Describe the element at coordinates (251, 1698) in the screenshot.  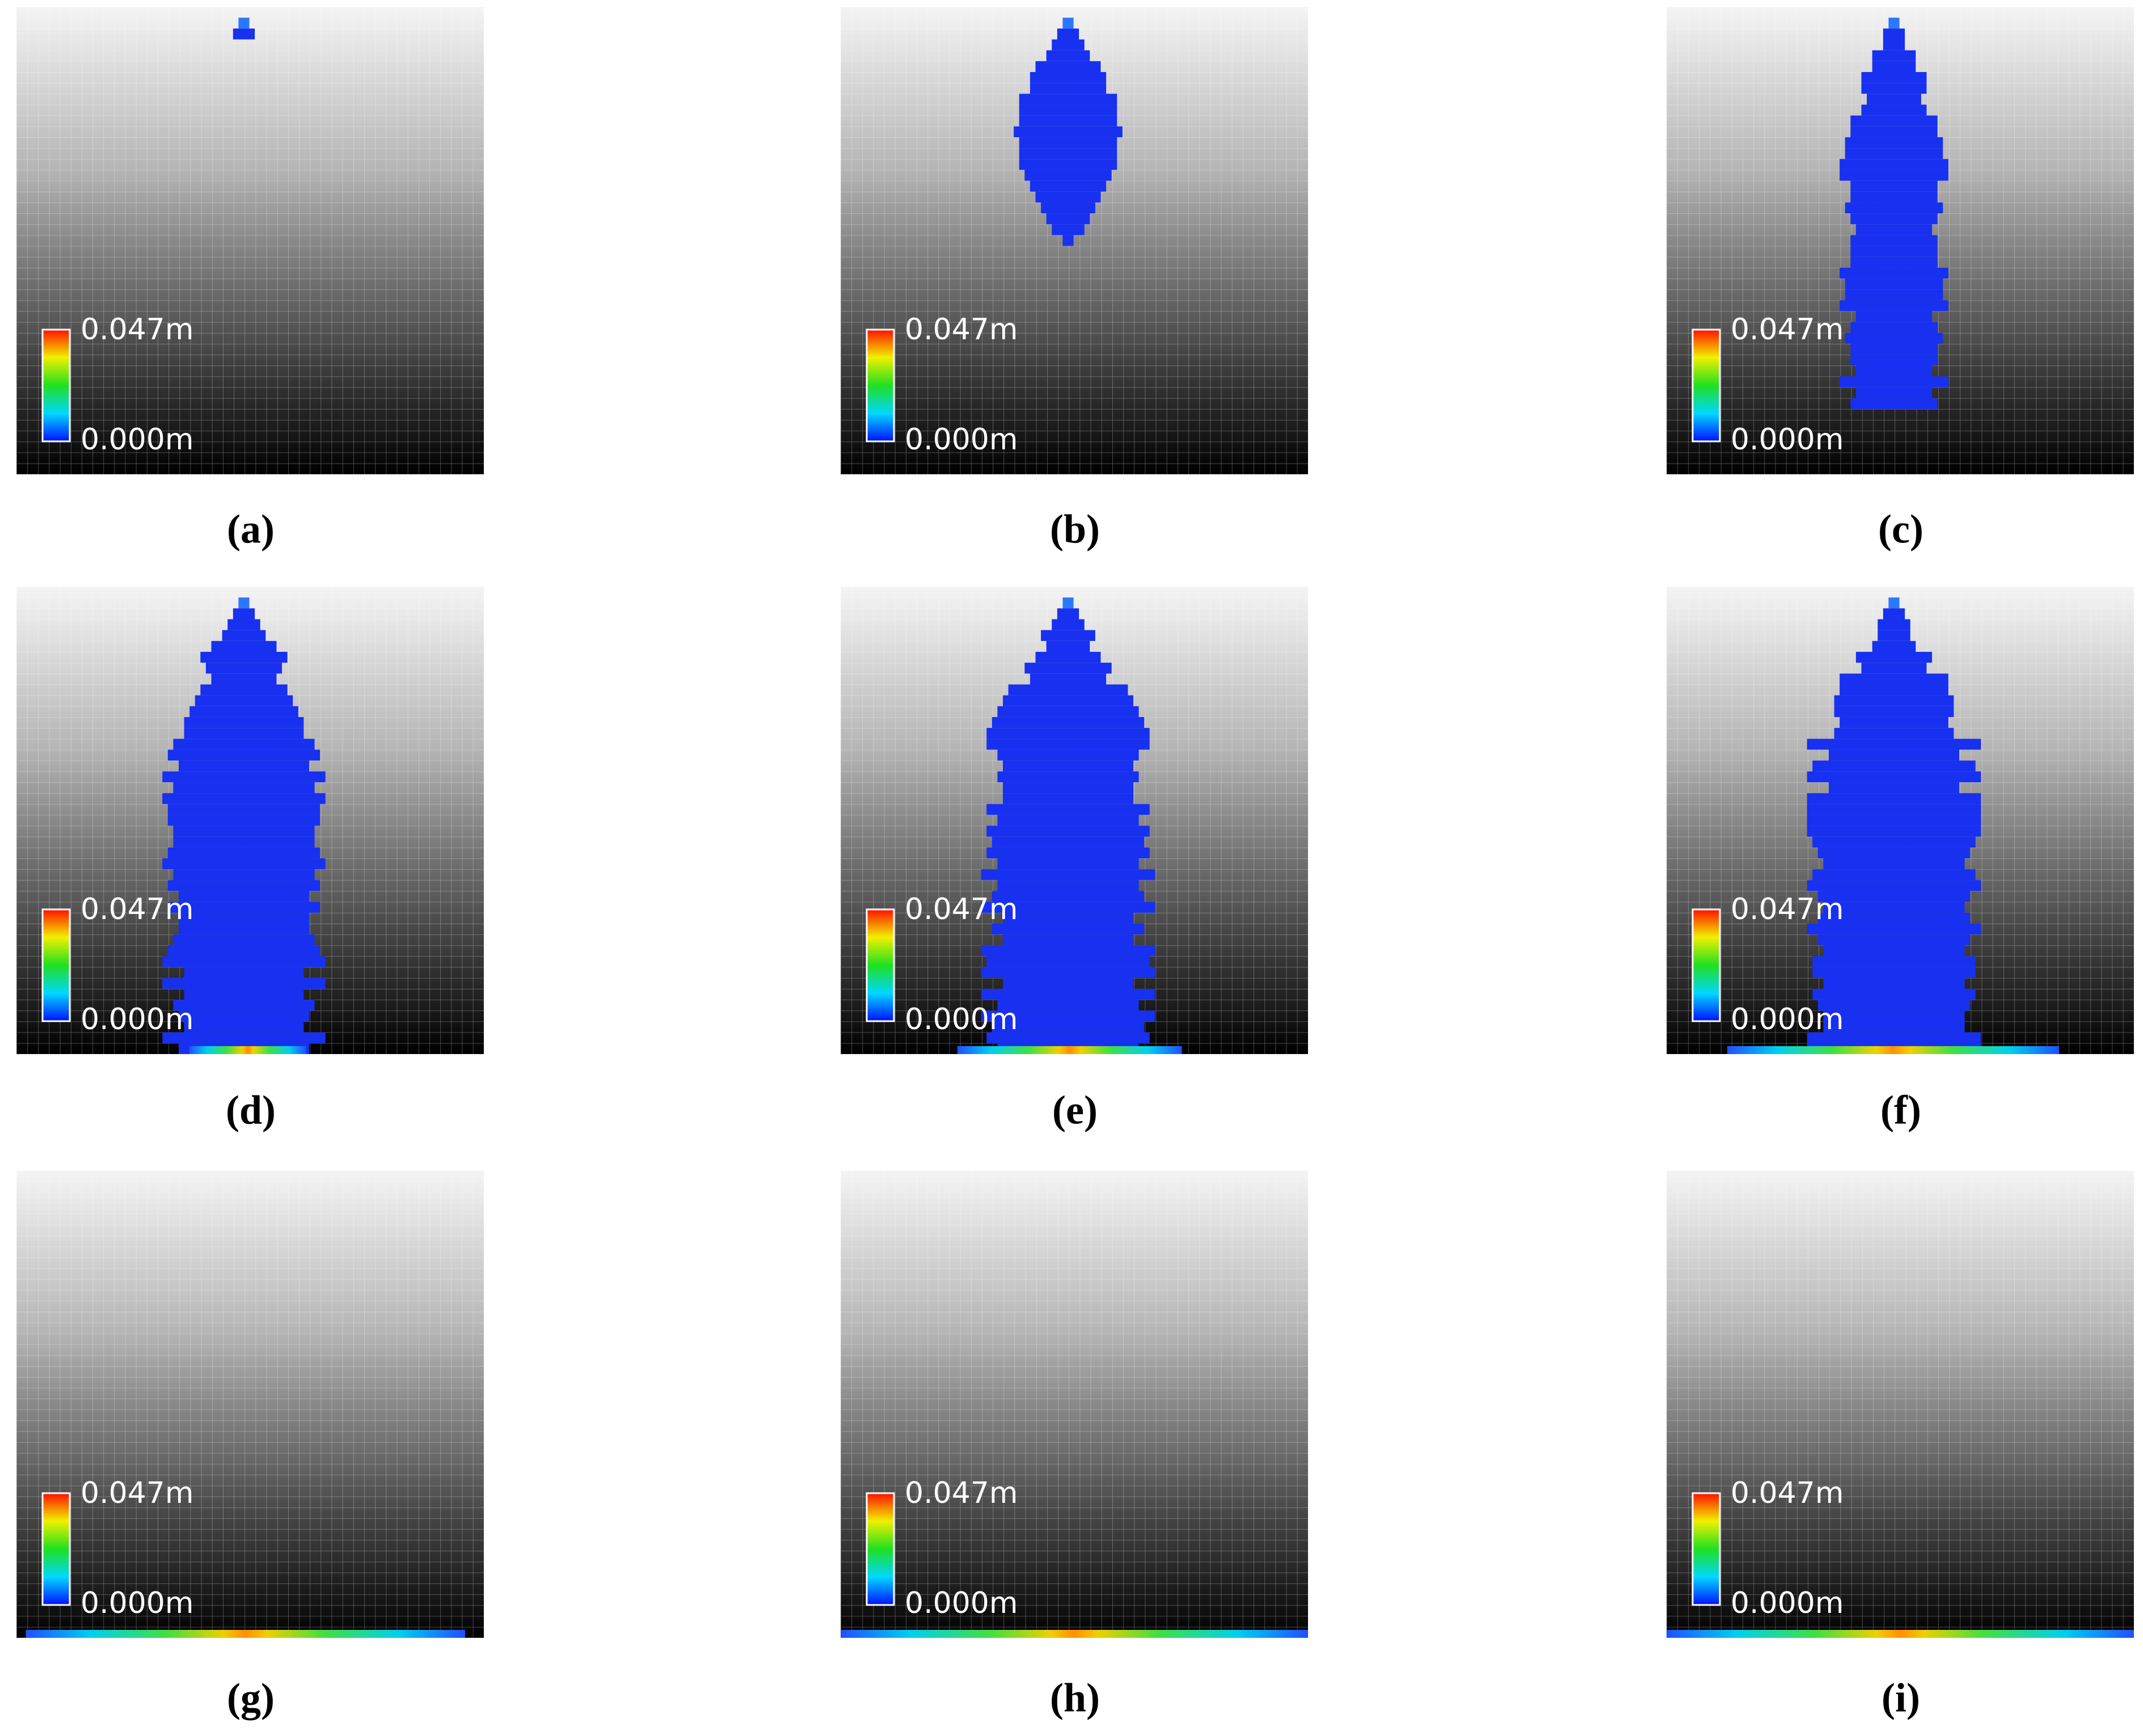
I see `panel-label: (g)` at that location.